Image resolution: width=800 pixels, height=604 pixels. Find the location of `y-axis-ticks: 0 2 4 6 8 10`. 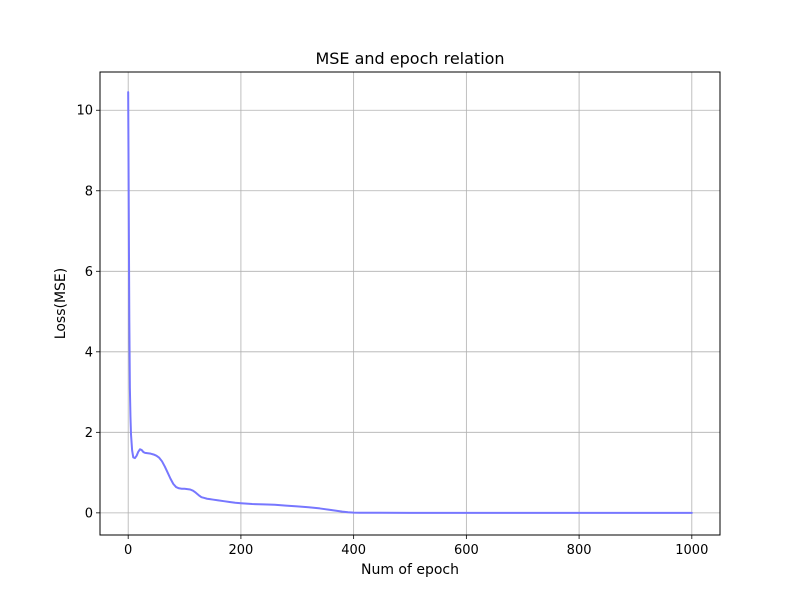

y-axis-ticks: 0 2 4 6 8 10 is located at coordinates (88, 312).